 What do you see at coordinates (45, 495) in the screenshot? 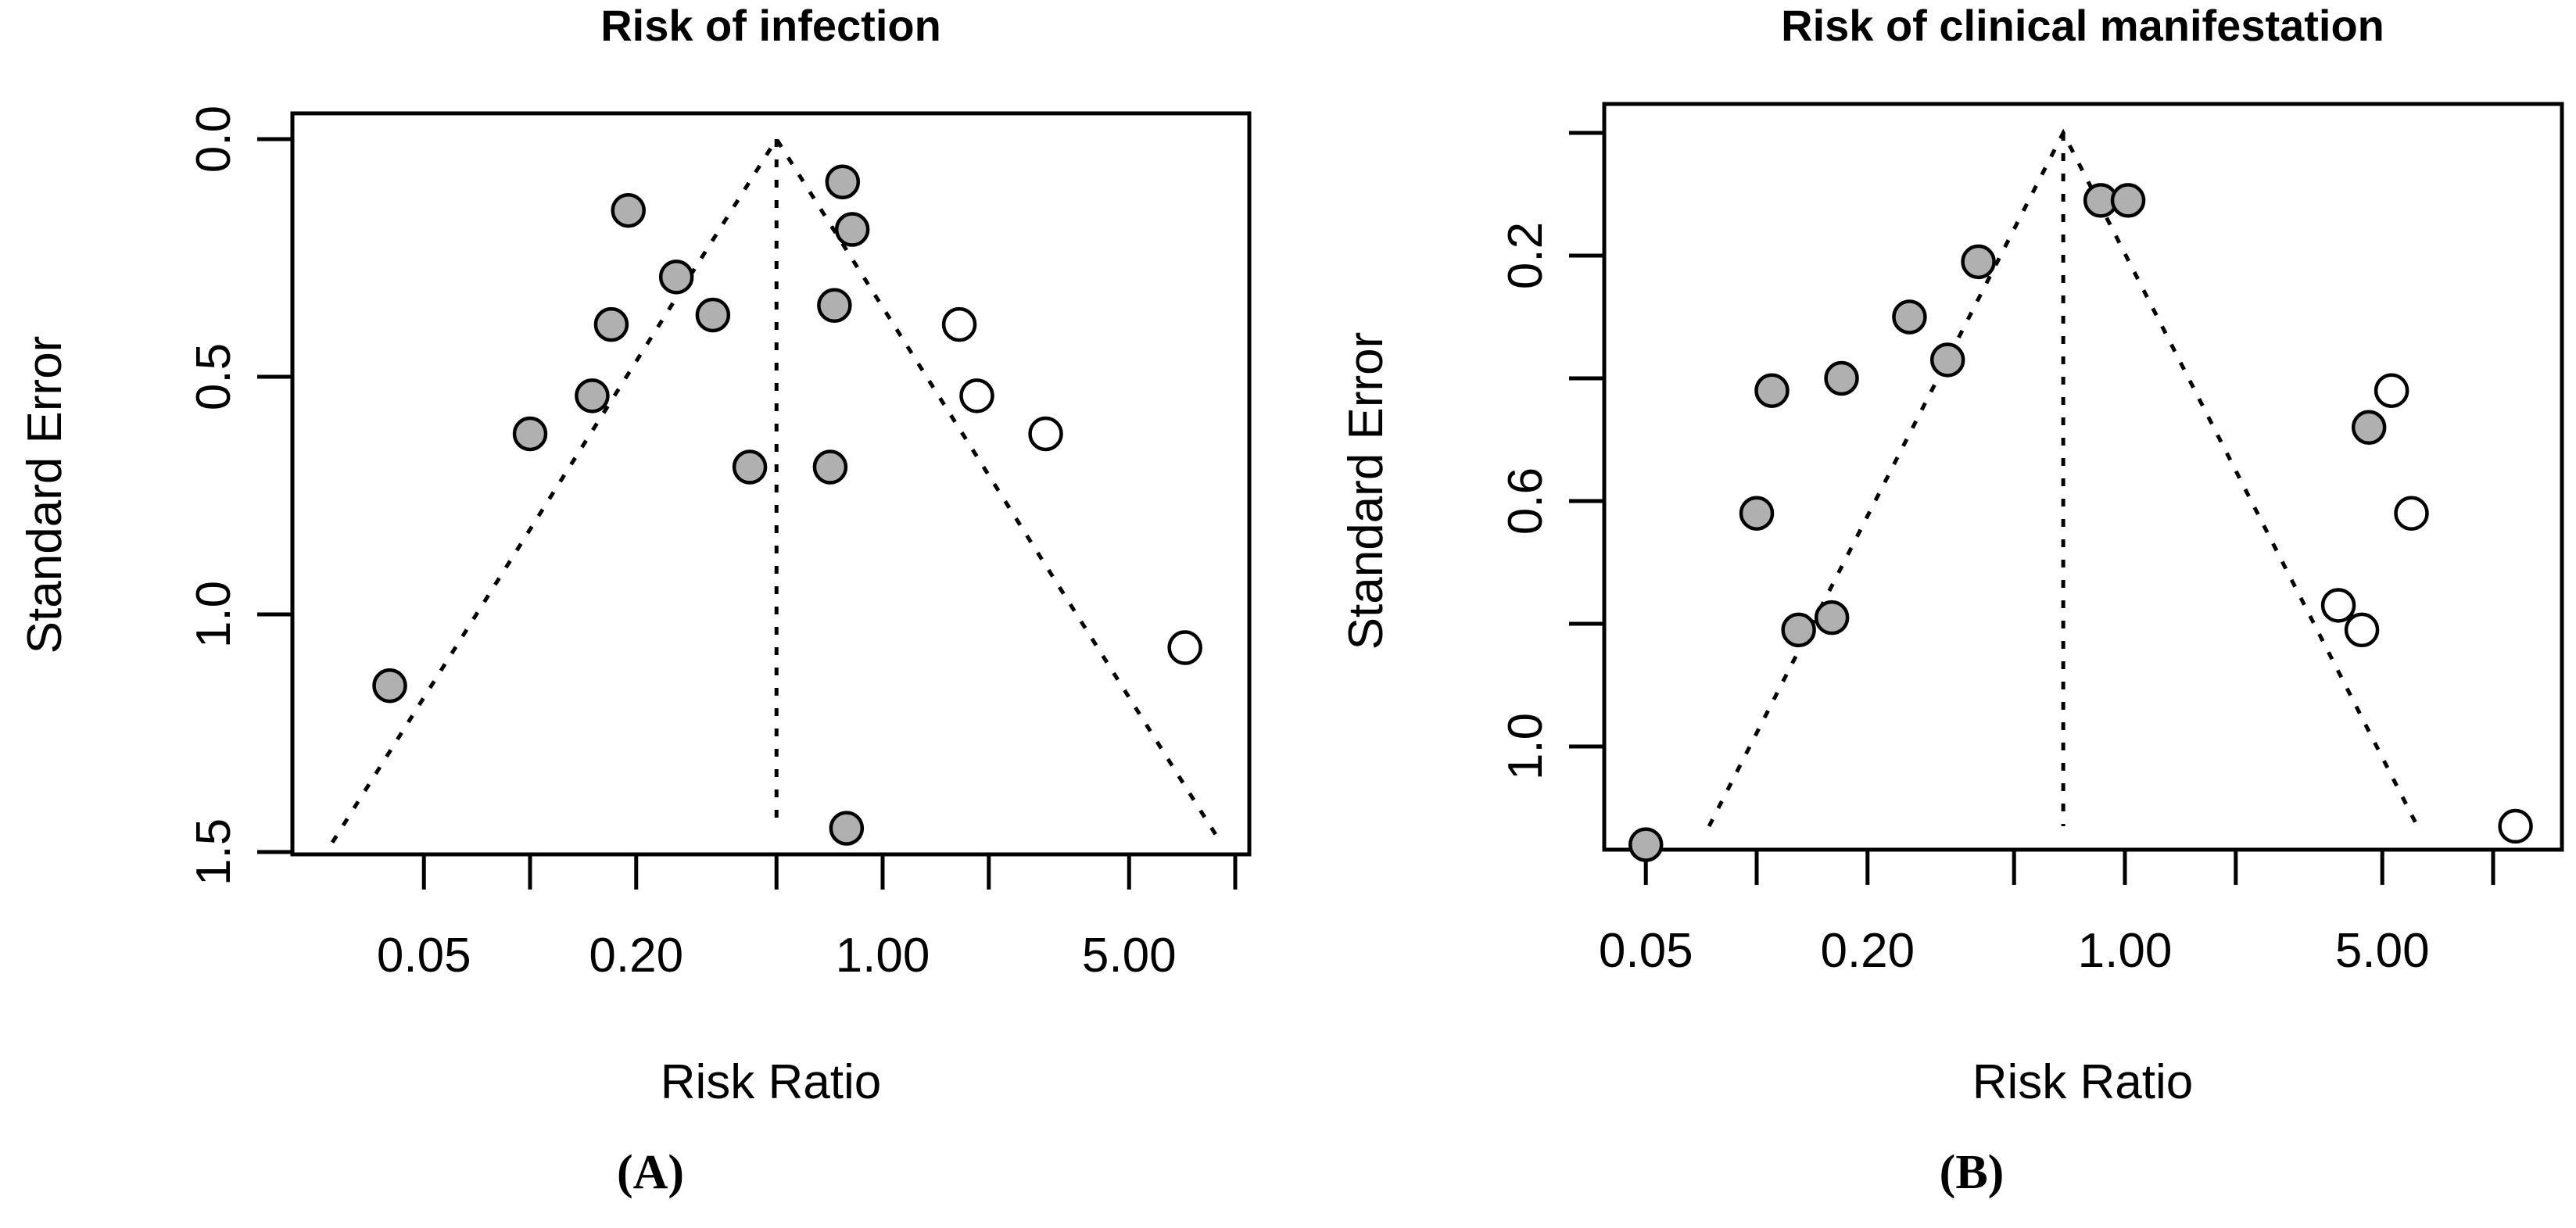
I see `panel-a-y-axis-label: Standard Error` at bounding box center [45, 495].